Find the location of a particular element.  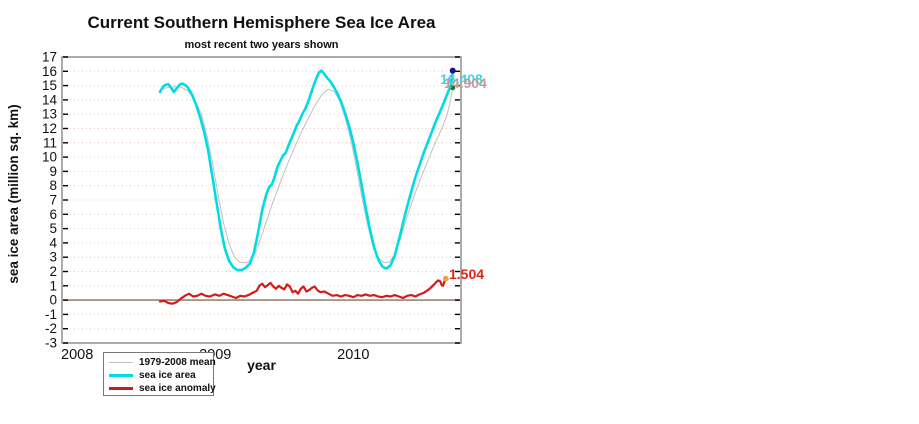

series-mean is located at coordinates (306, 175).